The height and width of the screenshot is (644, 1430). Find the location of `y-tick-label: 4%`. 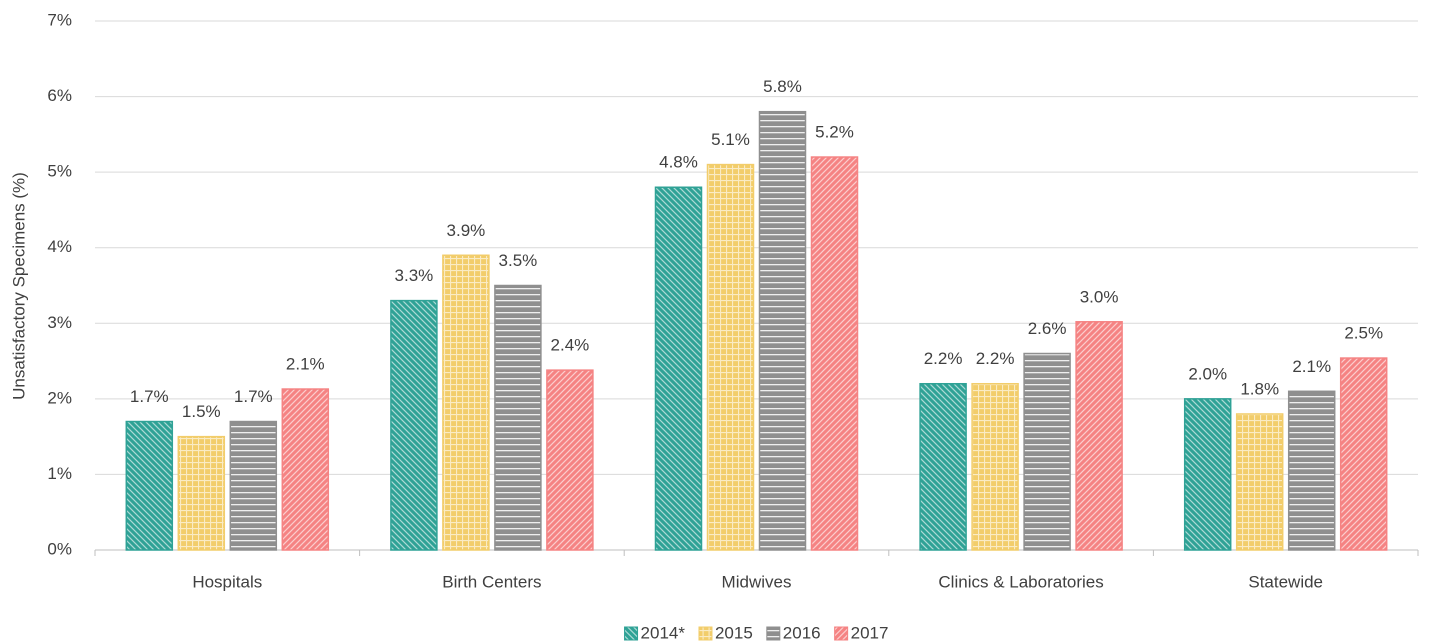

y-tick-label: 4% is located at coordinates (59, 246).